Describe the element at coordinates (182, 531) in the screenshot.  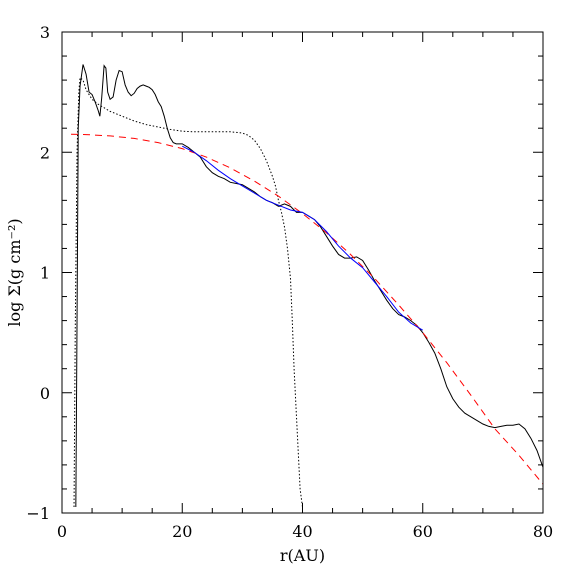
I see `x-tick-label: 20` at that location.